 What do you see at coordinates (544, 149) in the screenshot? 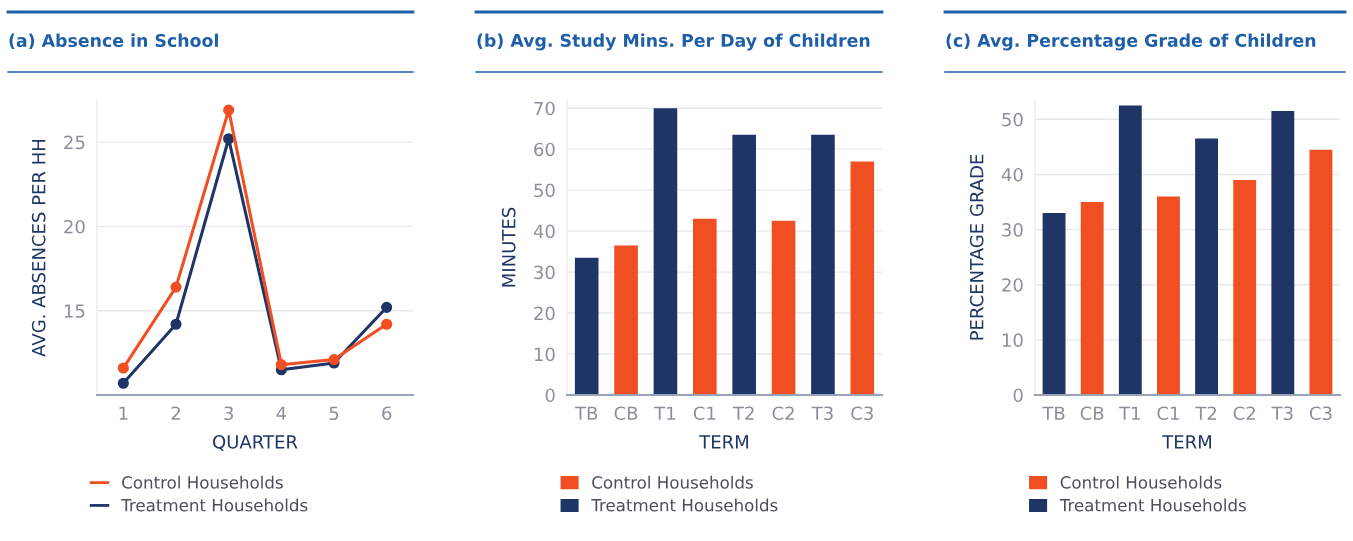
I see `y-tick-label: 60` at bounding box center [544, 149].